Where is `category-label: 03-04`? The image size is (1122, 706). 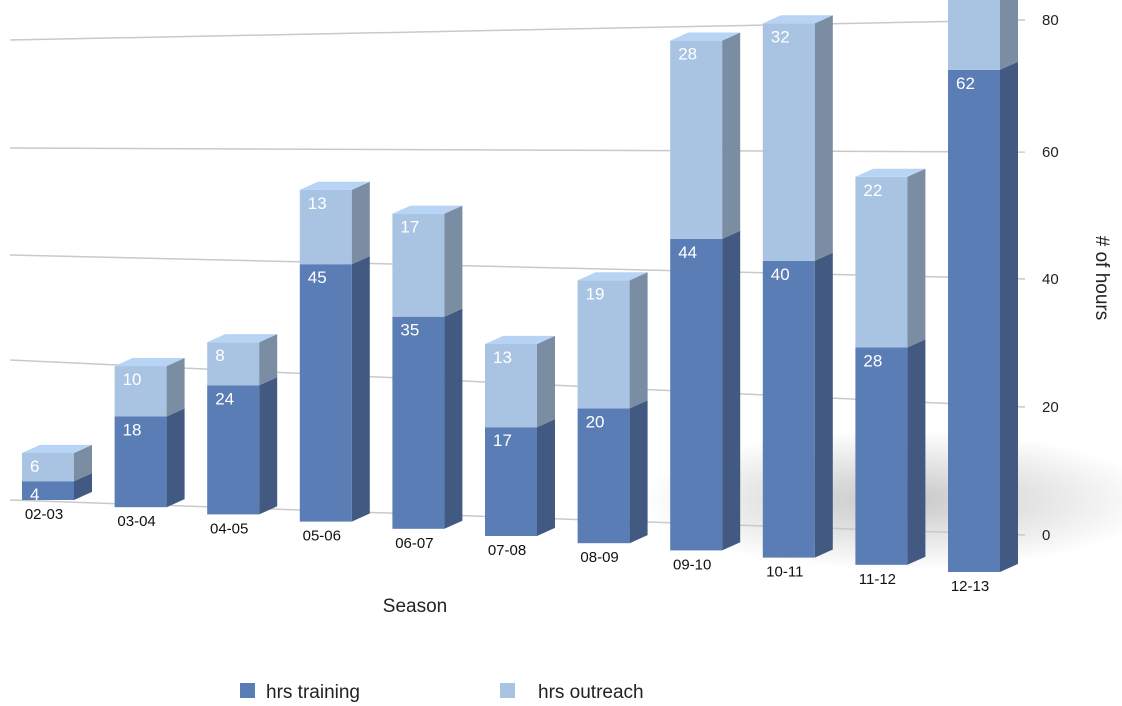
category-label: 03-04 is located at coordinates (136, 521).